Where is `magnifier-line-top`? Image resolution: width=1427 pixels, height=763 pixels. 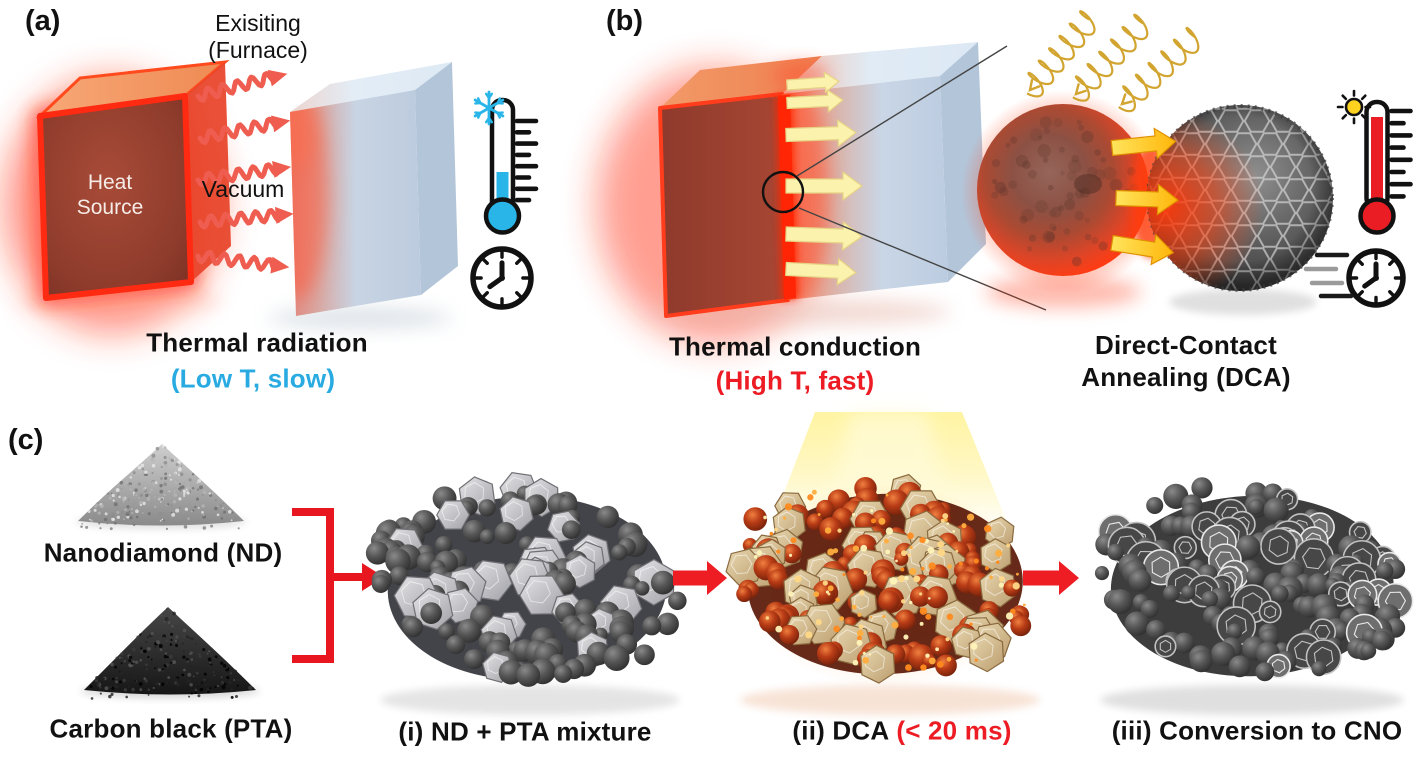 magnifier-line-top is located at coordinates (902, 111).